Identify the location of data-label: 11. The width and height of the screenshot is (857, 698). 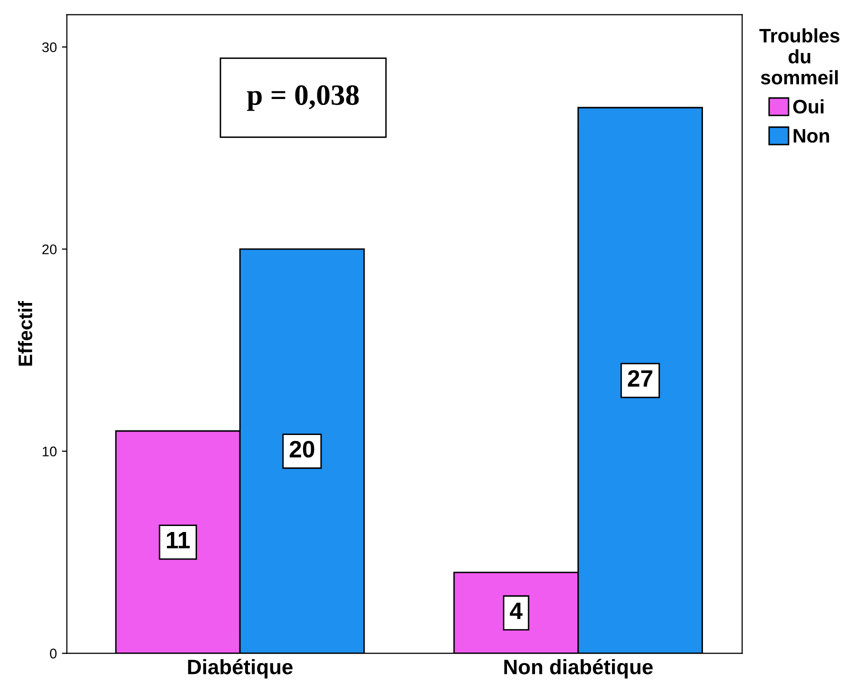
(178, 540).